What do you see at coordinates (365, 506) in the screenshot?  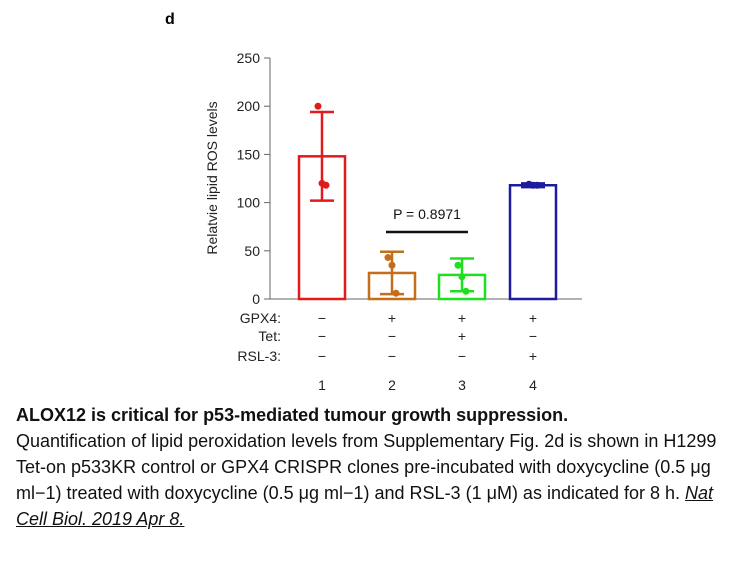 I see `citation-link: Nat Cell Biol. 2019 Apr 8.` at bounding box center [365, 506].